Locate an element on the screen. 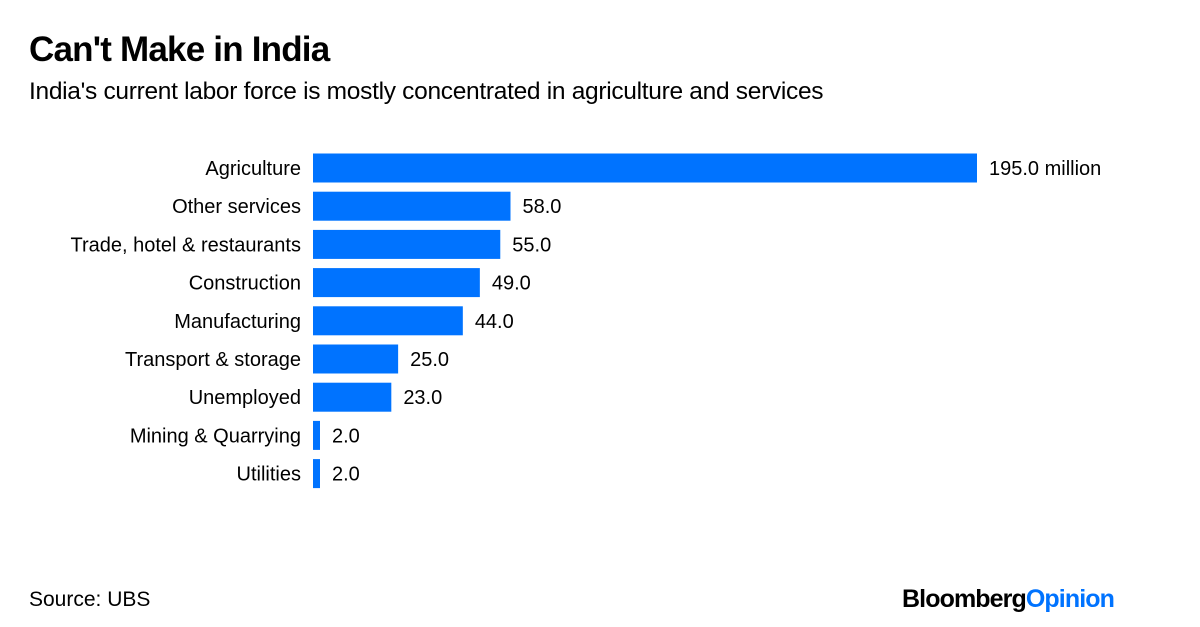  bloomberg-opinion-logo: BloombergOpinion is located at coordinates (1008, 599).